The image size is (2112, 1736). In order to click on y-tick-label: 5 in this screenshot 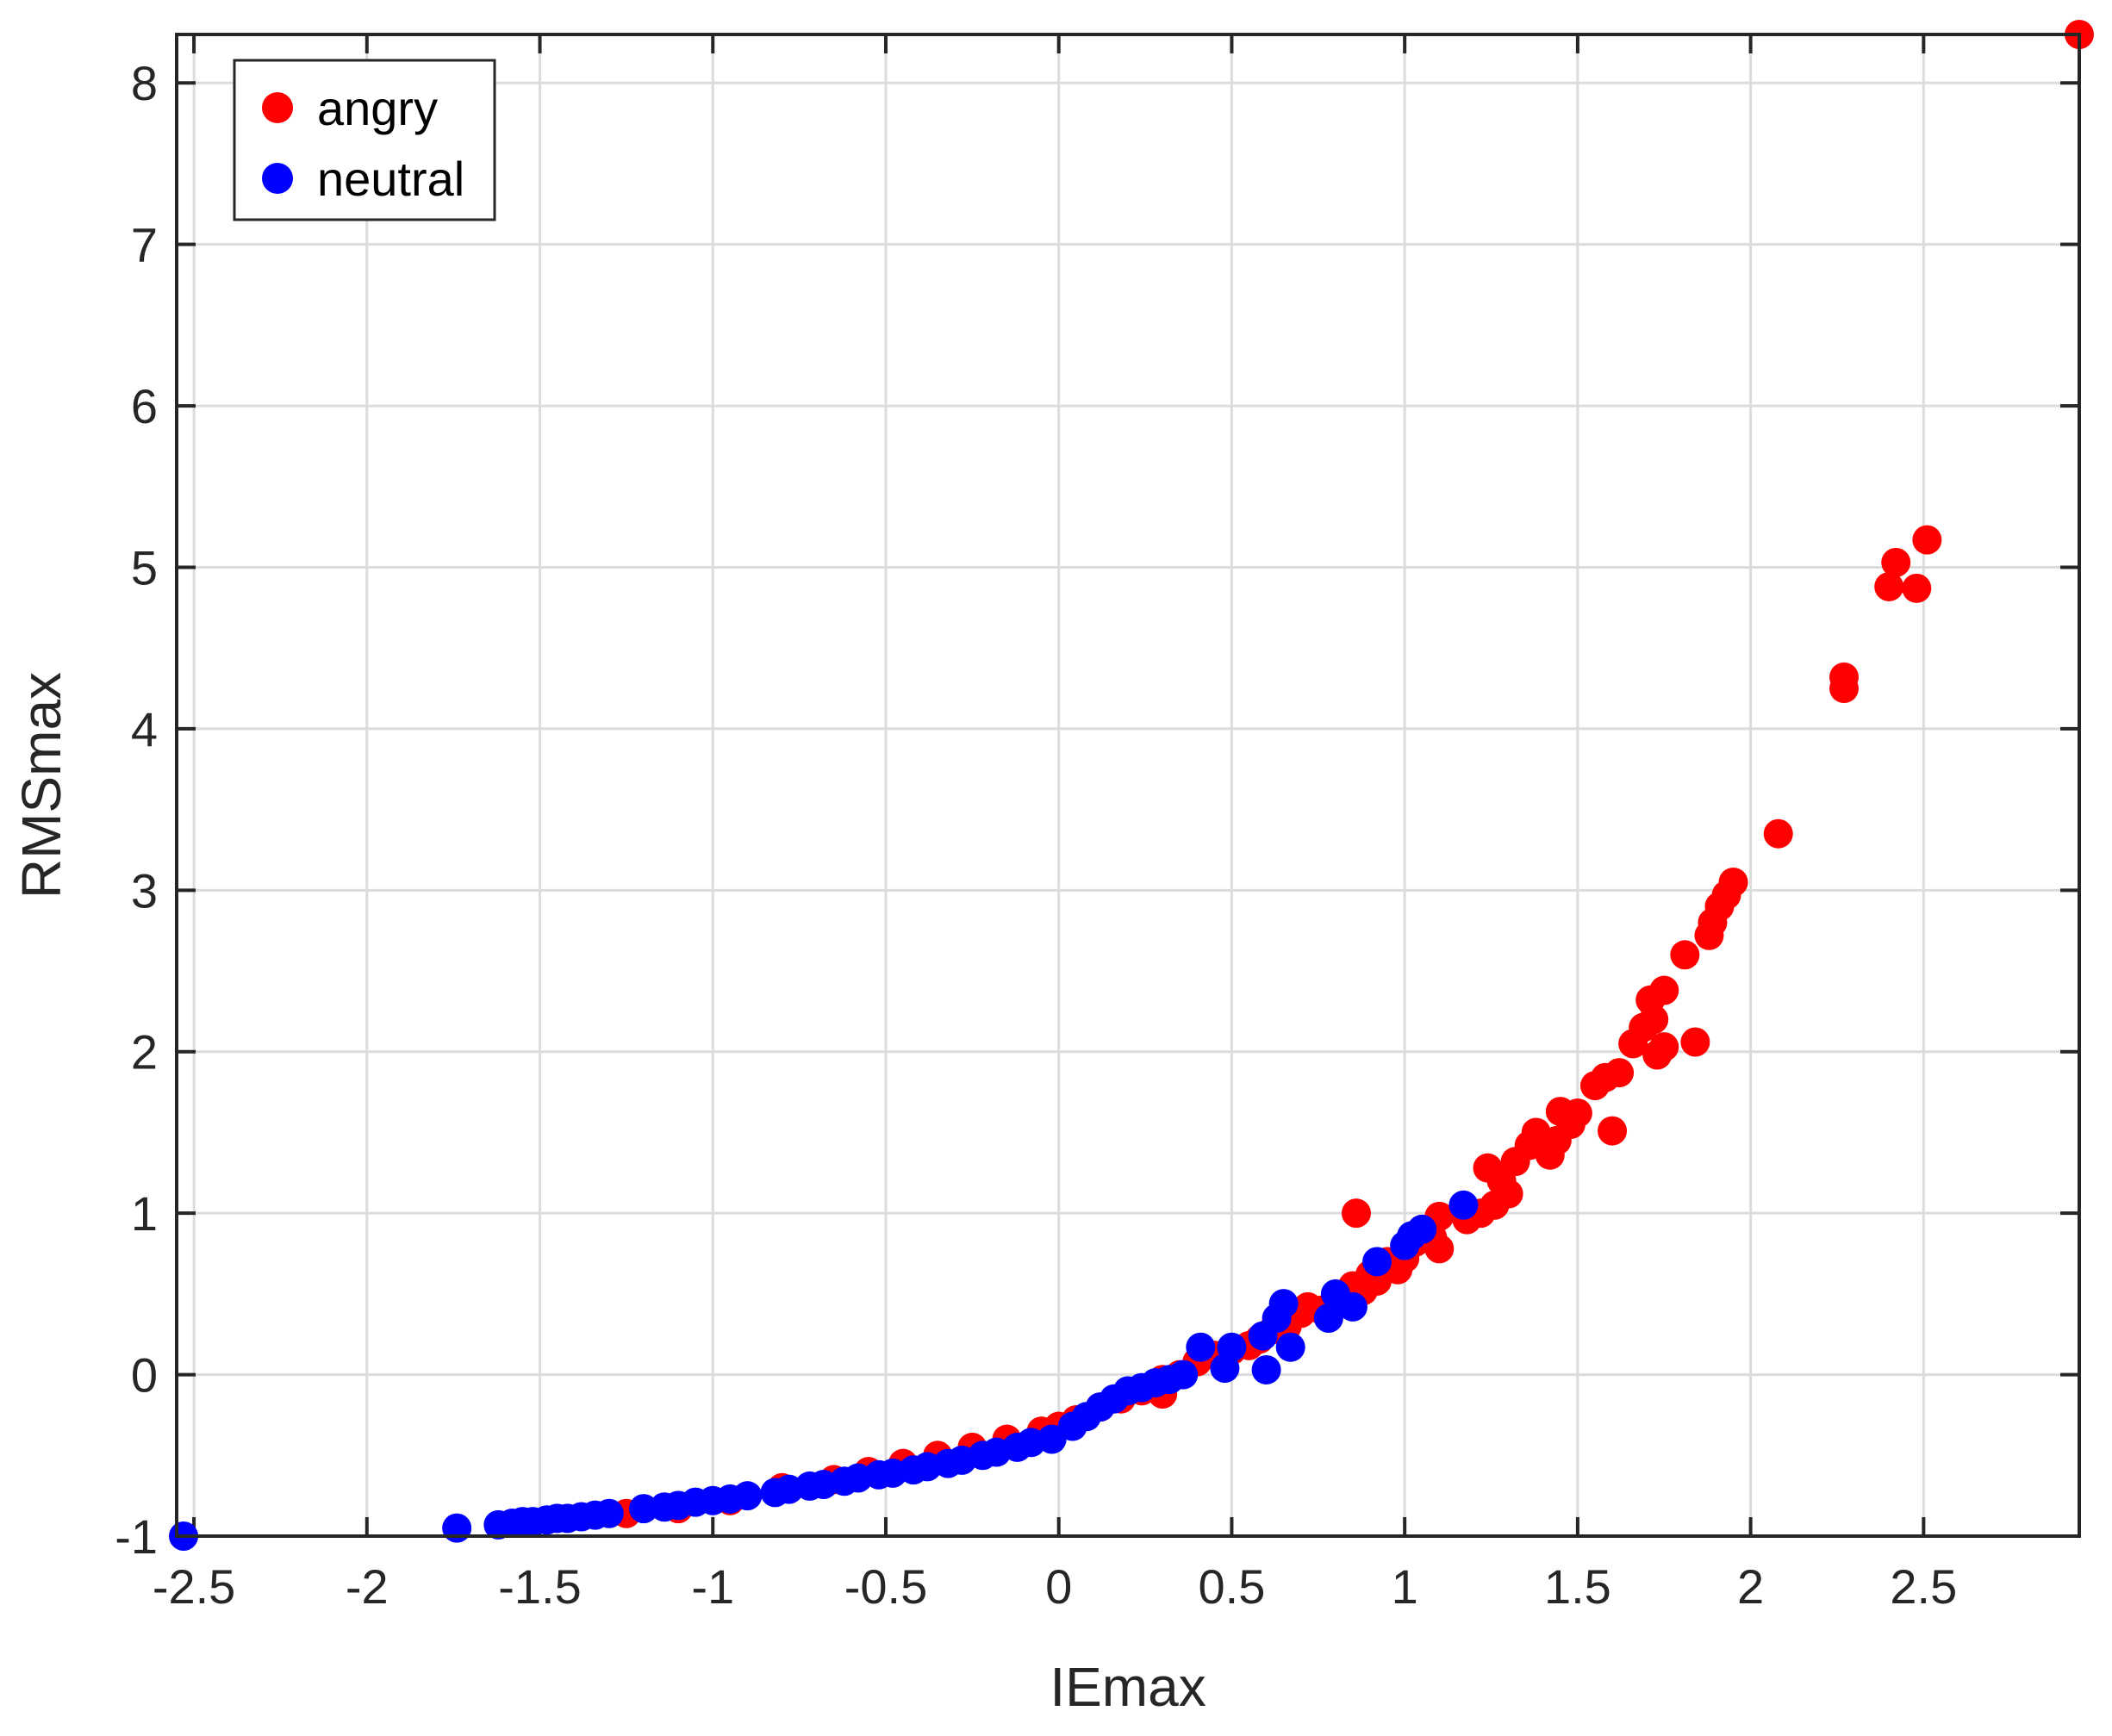, I will do `click(144, 567)`.